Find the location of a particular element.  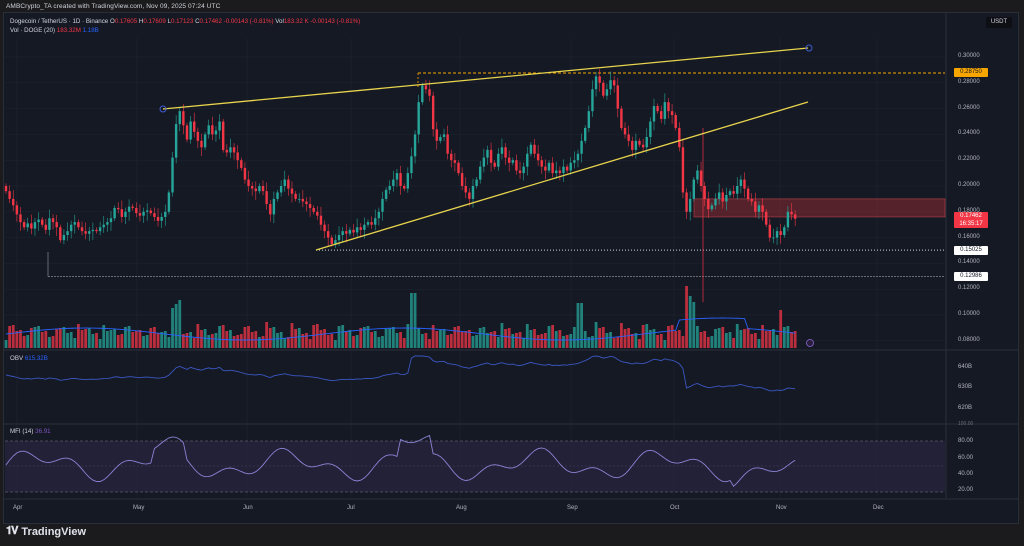

price-axis-label: 0.08000 is located at coordinates (969, 339).